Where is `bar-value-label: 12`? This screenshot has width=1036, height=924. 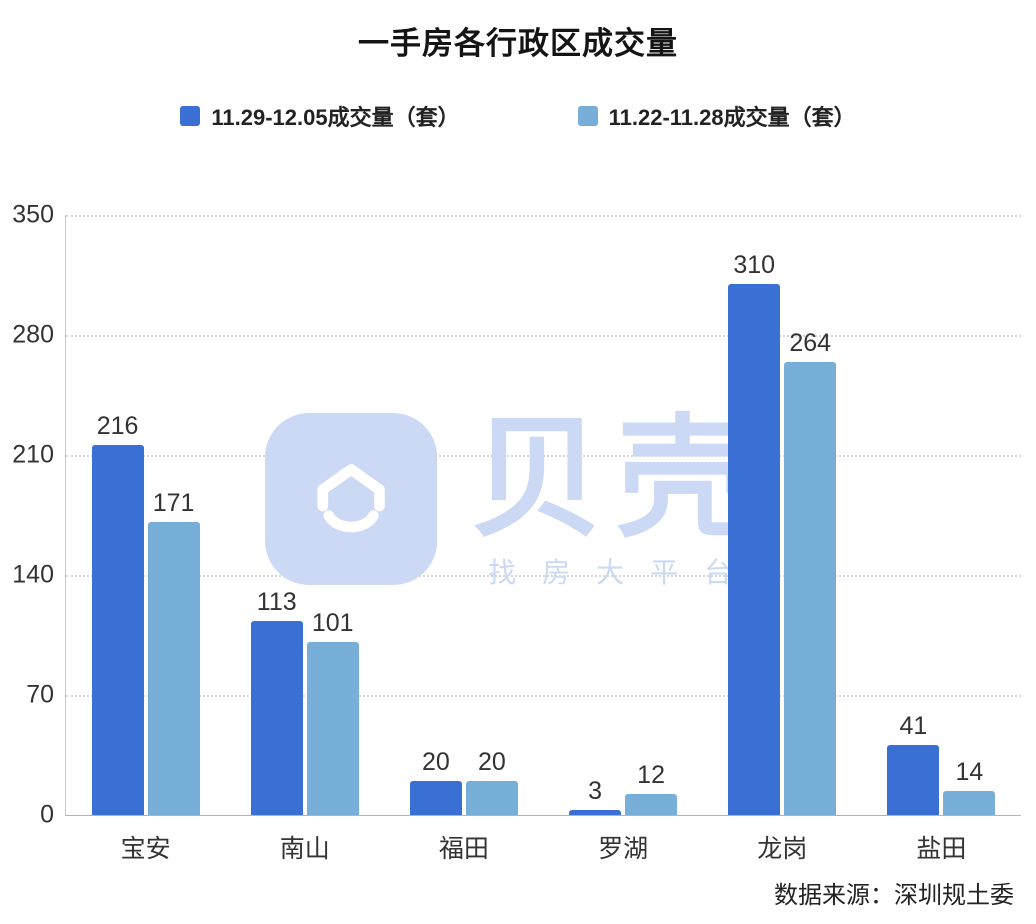
bar-value-label: 12 is located at coordinates (651, 775).